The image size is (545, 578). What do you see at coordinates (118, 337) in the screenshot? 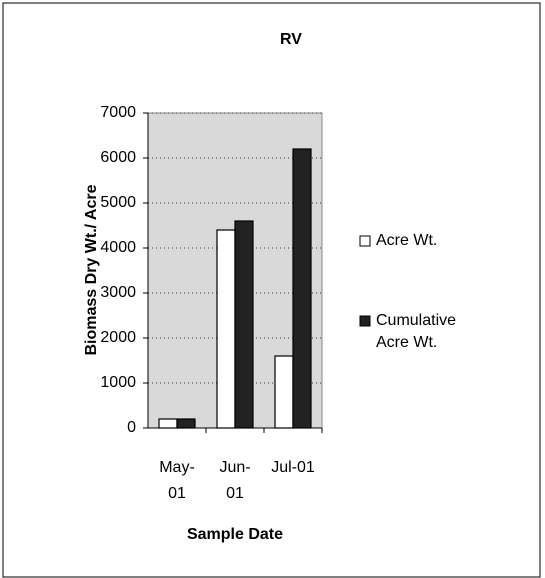
I see `y-tick-label: 2000` at bounding box center [118, 337].